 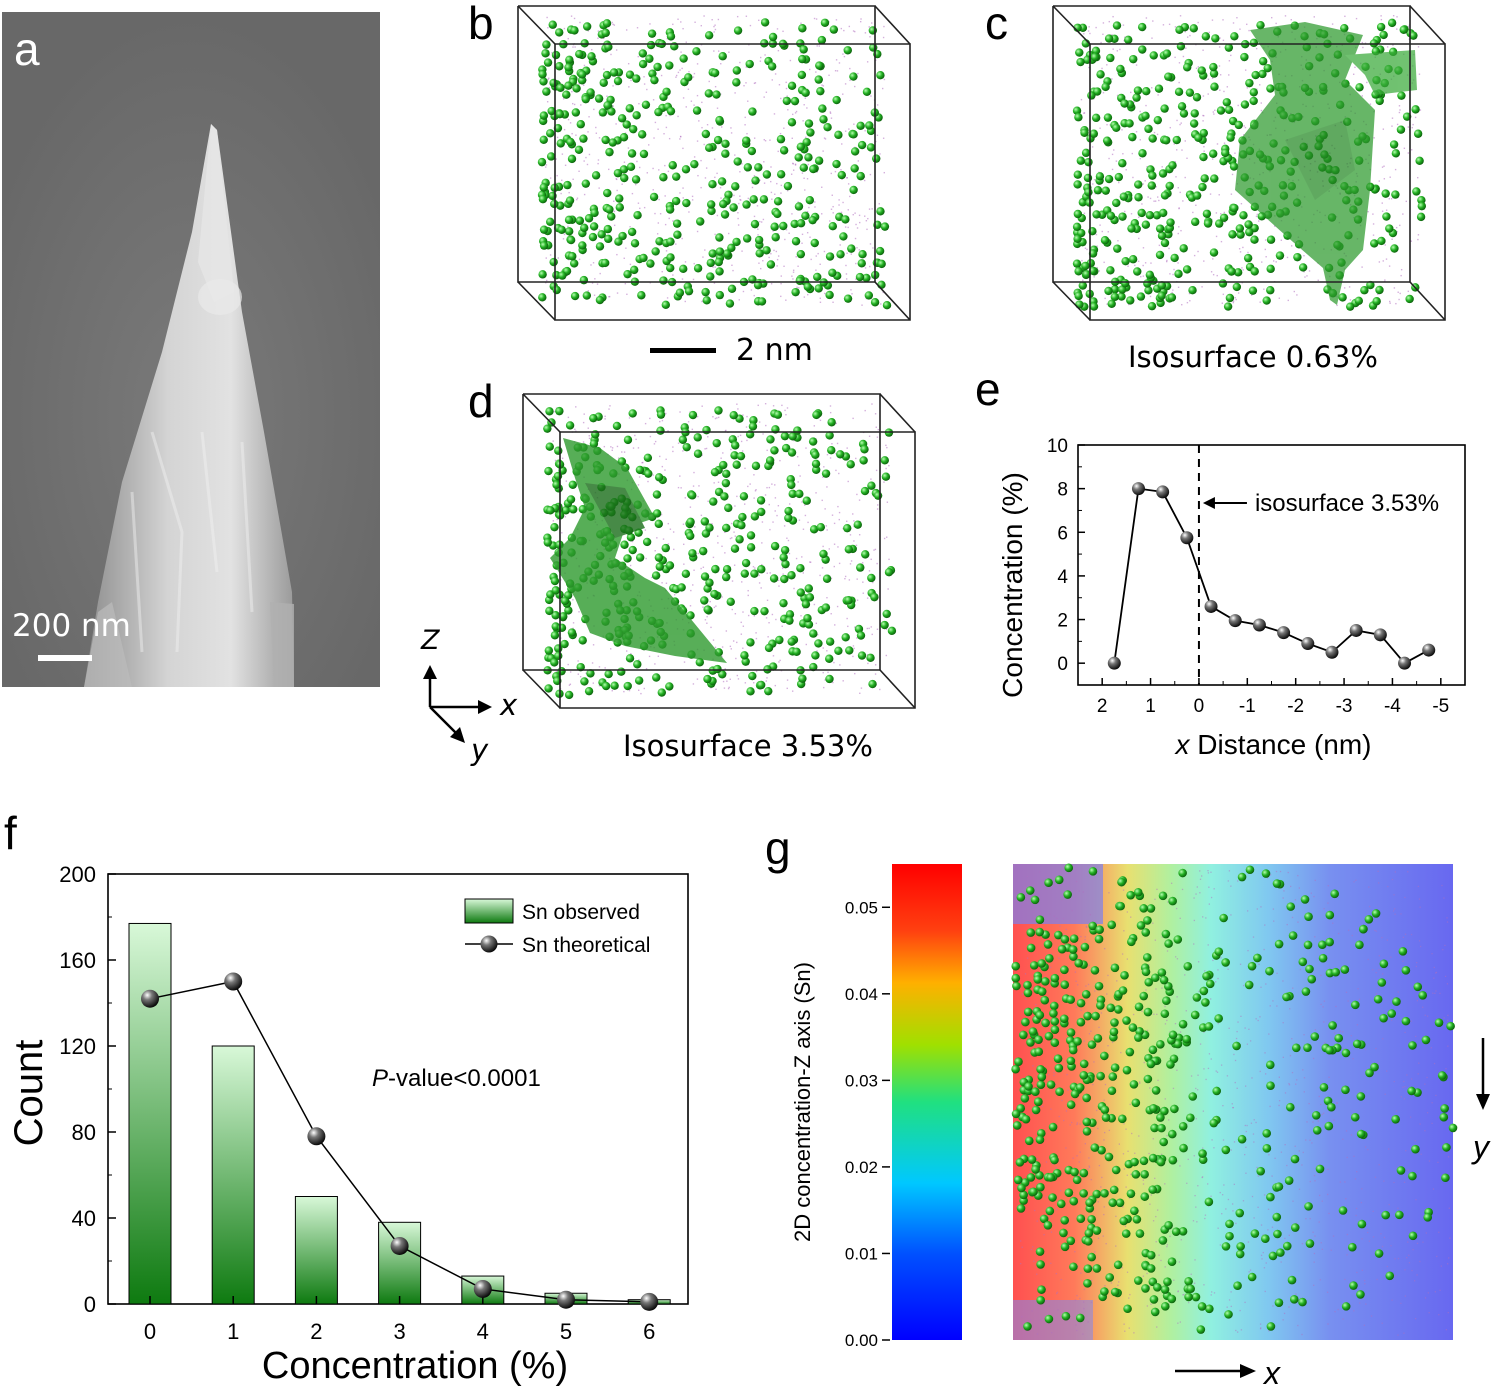 What do you see at coordinates (233, 981) in the screenshot?
I see `theoretical-point` at bounding box center [233, 981].